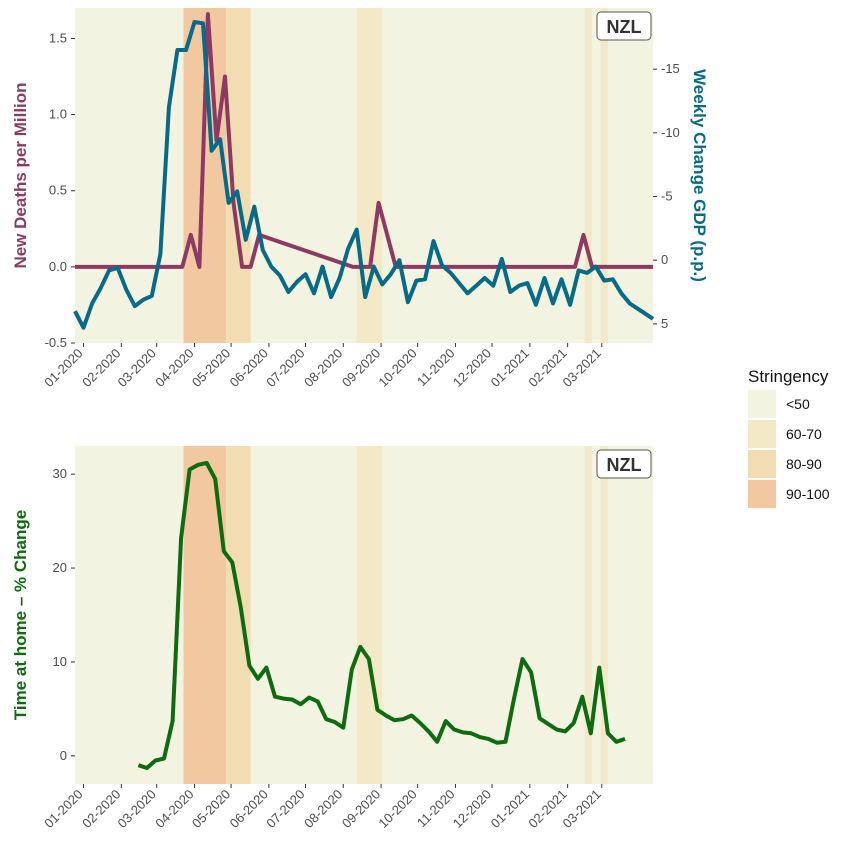 This screenshot has height=855, width=847. I want to click on y-tick-label: 20, so click(60, 567).